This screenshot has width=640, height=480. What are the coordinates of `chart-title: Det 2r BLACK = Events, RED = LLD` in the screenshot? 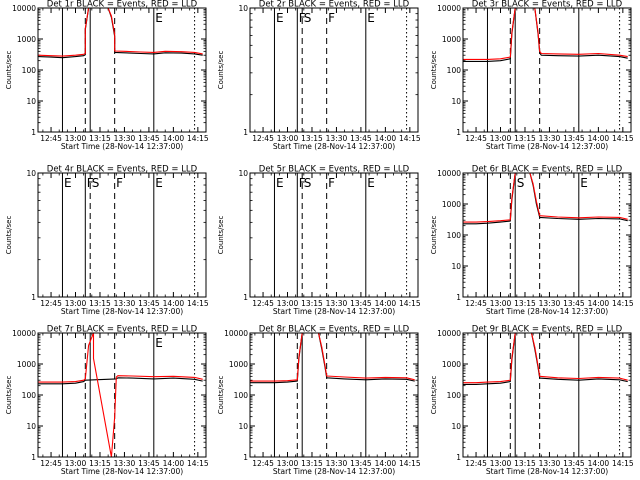 It's located at (334, 5).